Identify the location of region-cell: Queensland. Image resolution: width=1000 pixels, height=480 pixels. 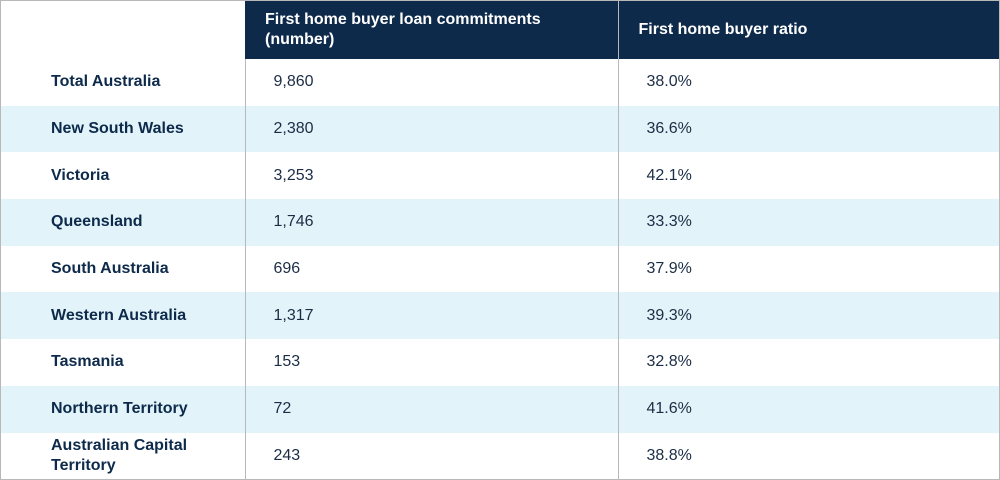
(123, 222).